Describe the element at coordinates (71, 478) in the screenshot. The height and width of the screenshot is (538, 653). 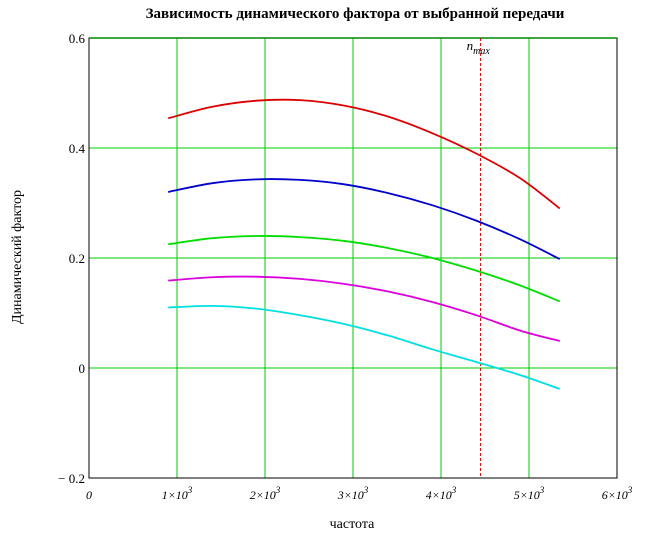
I see `y-tick-label: − 0.2` at that location.